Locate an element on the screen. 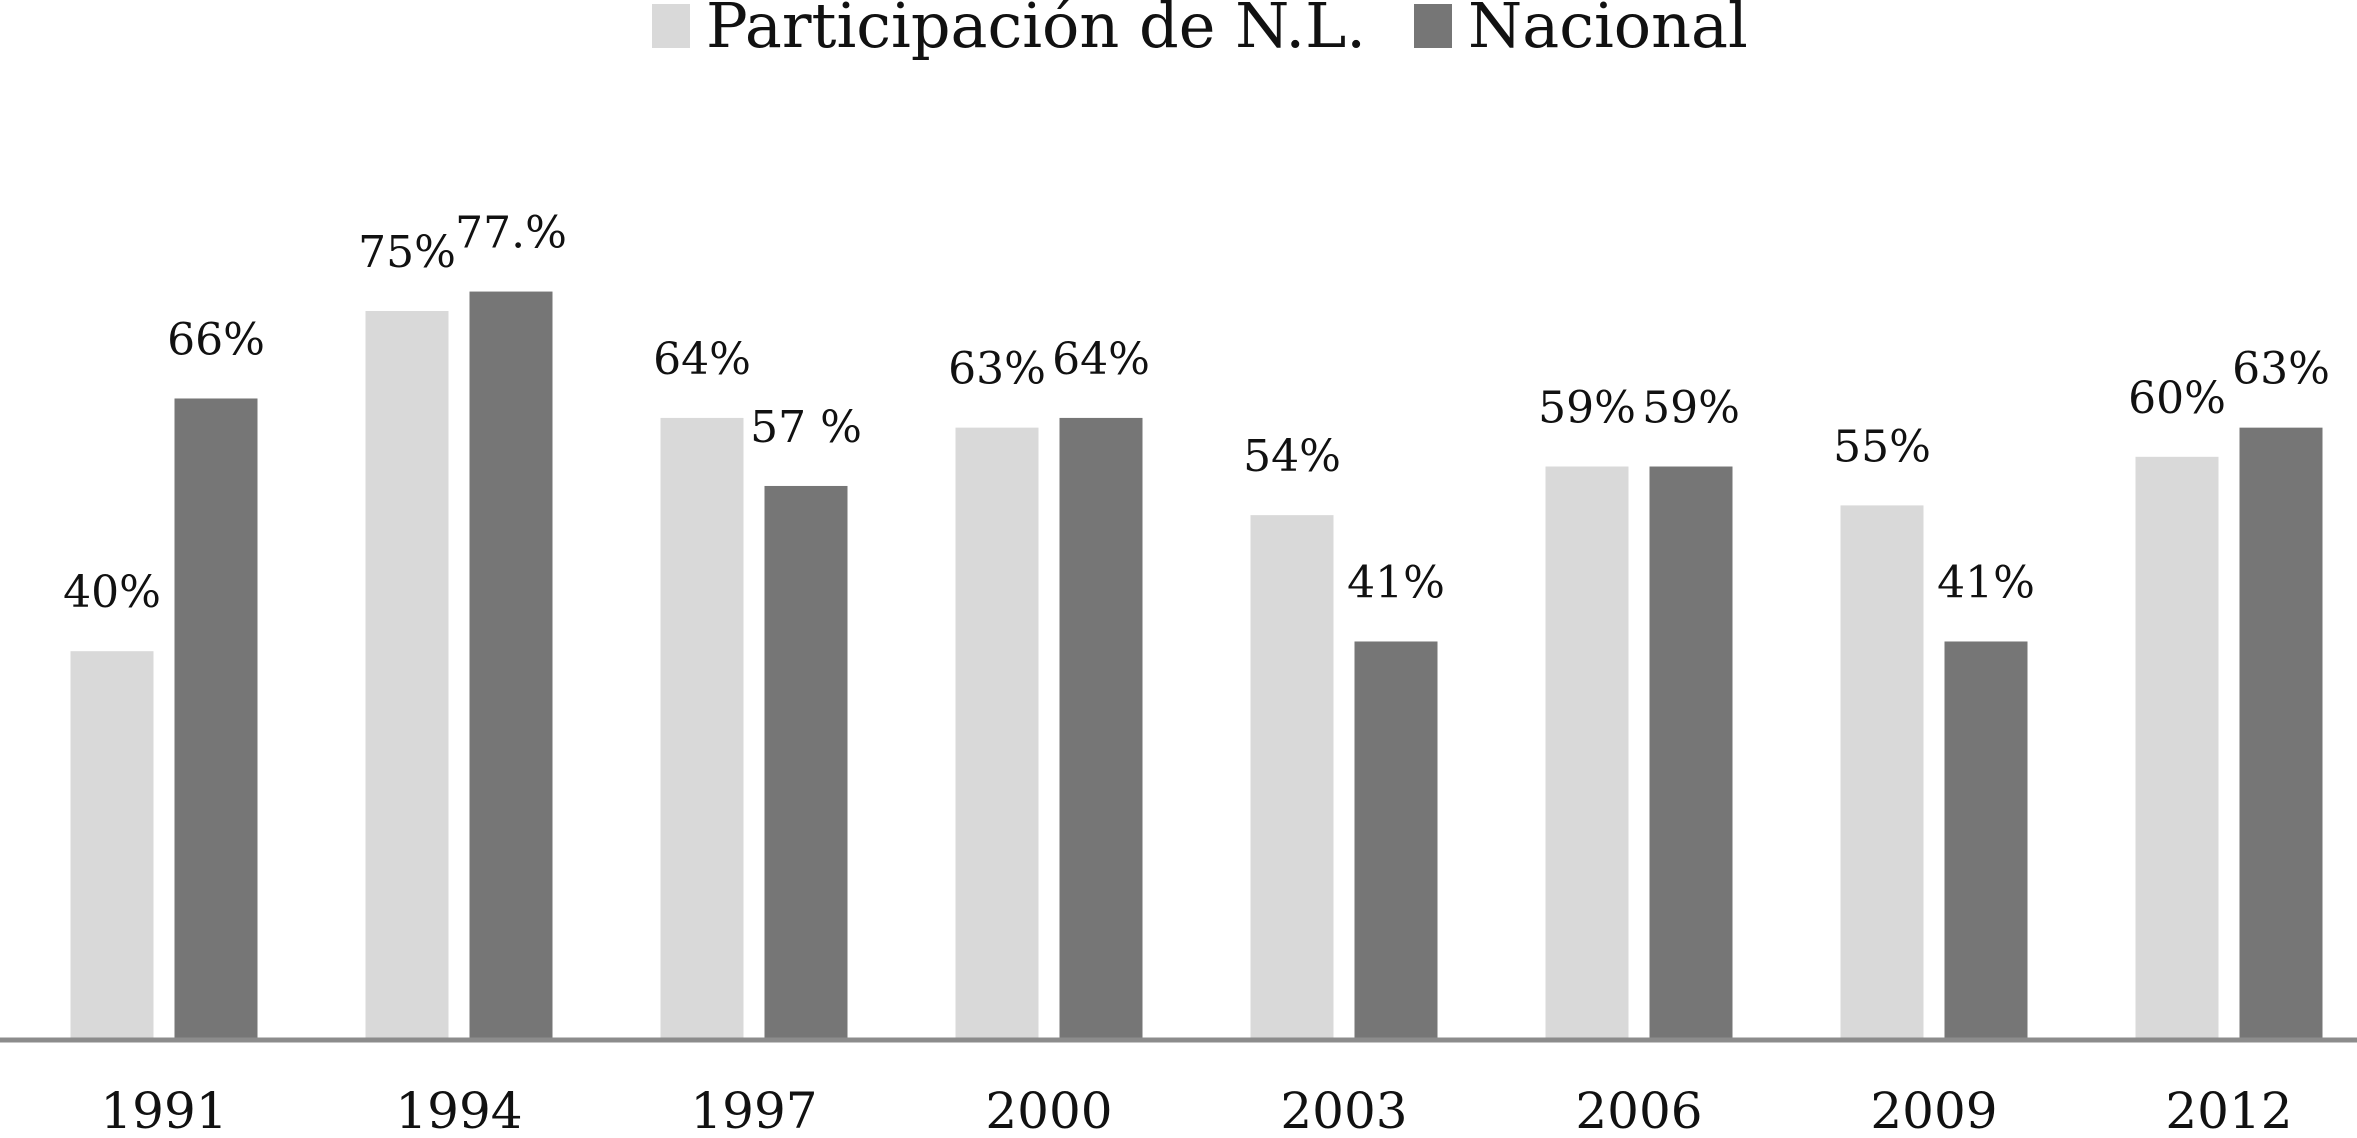  data-label-nacional-2012: 63% is located at coordinates (2281, 369).